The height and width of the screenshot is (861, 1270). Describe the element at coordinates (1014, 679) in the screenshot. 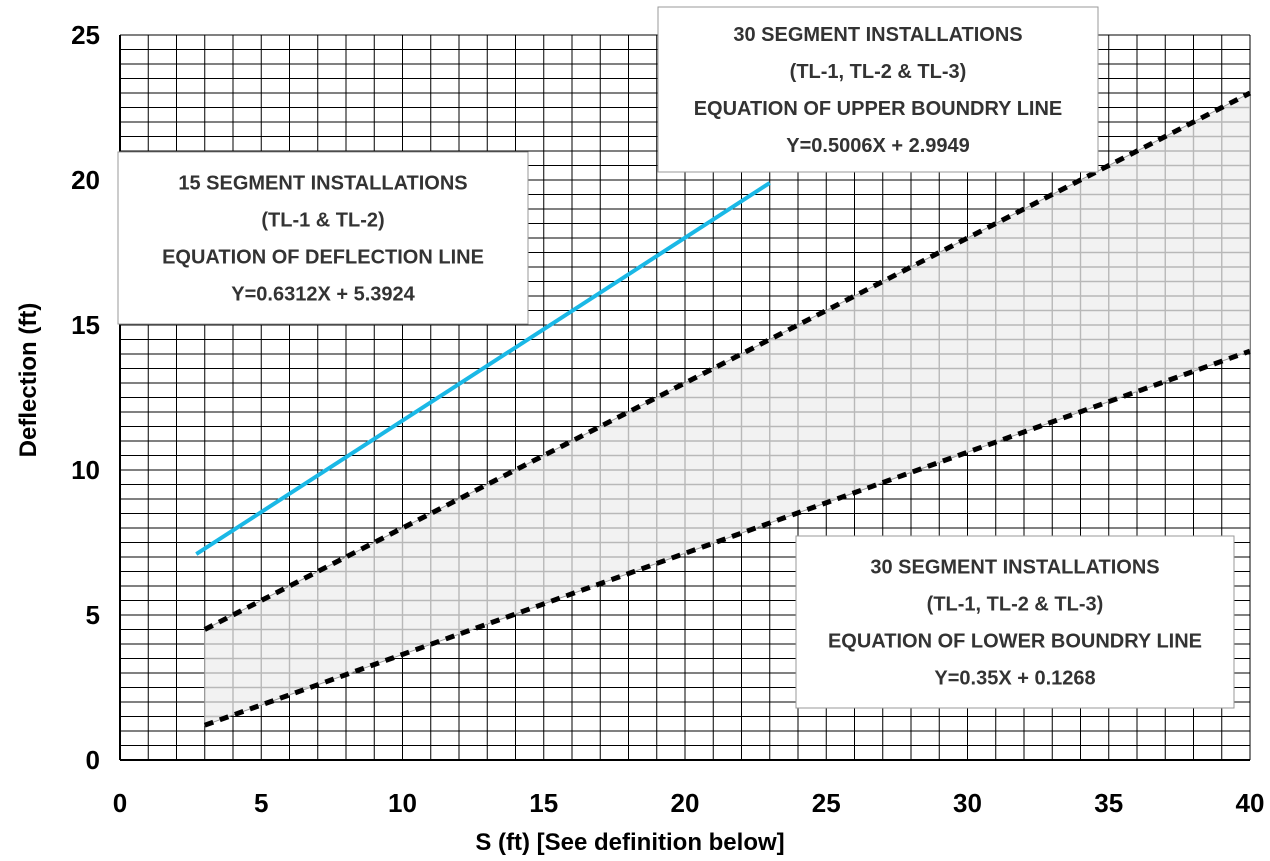

I see `annotation-line: Y=0.35X + 0.1268` at that location.